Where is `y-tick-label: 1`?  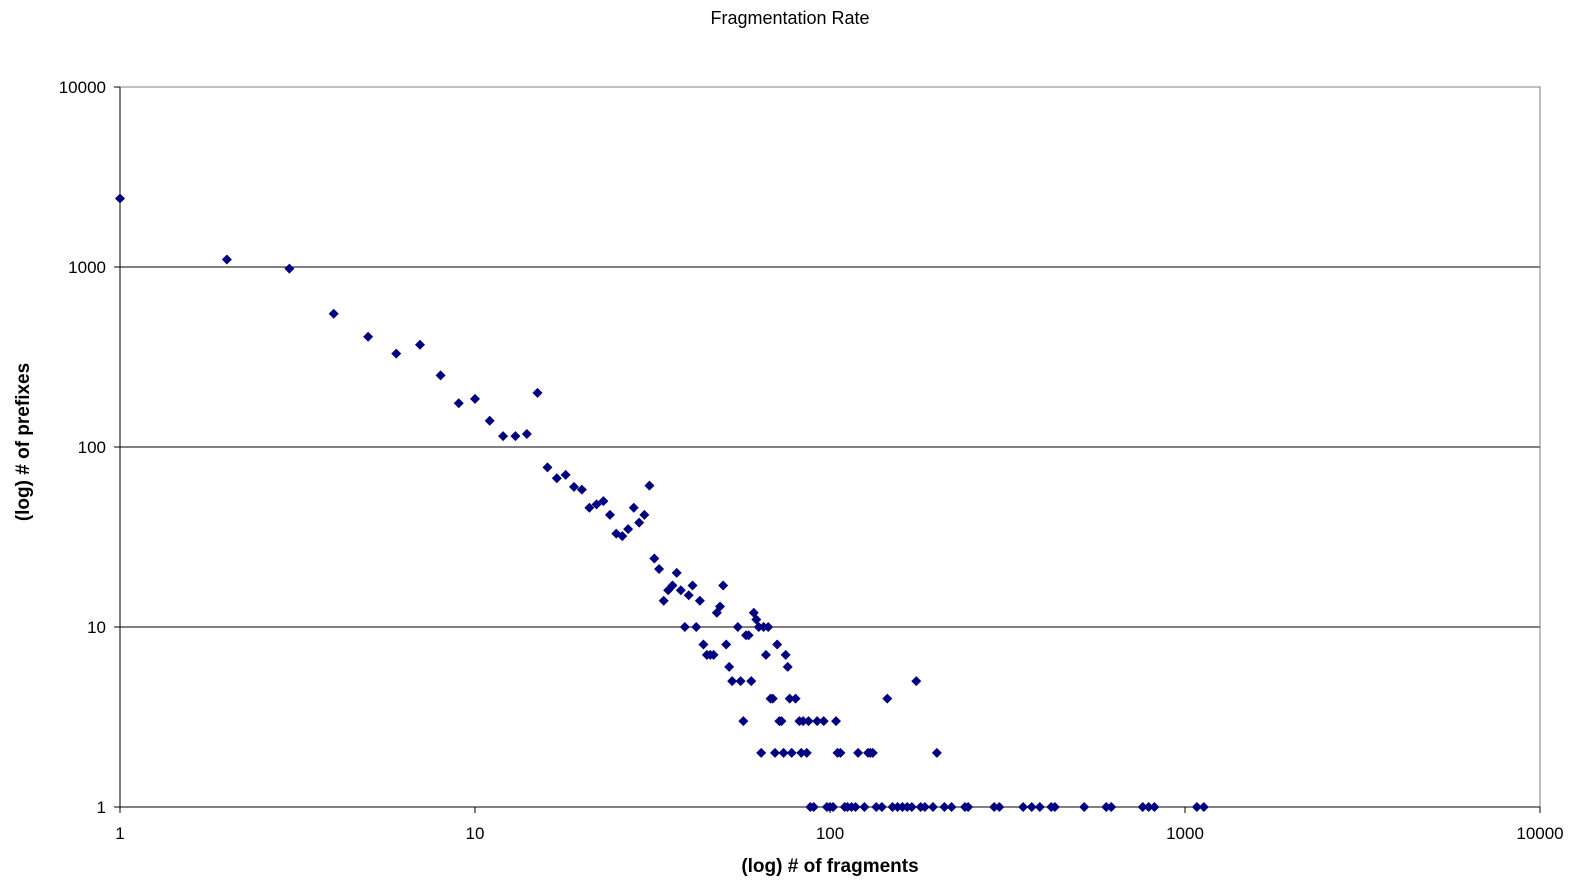
y-tick-label: 1 is located at coordinates (101, 807).